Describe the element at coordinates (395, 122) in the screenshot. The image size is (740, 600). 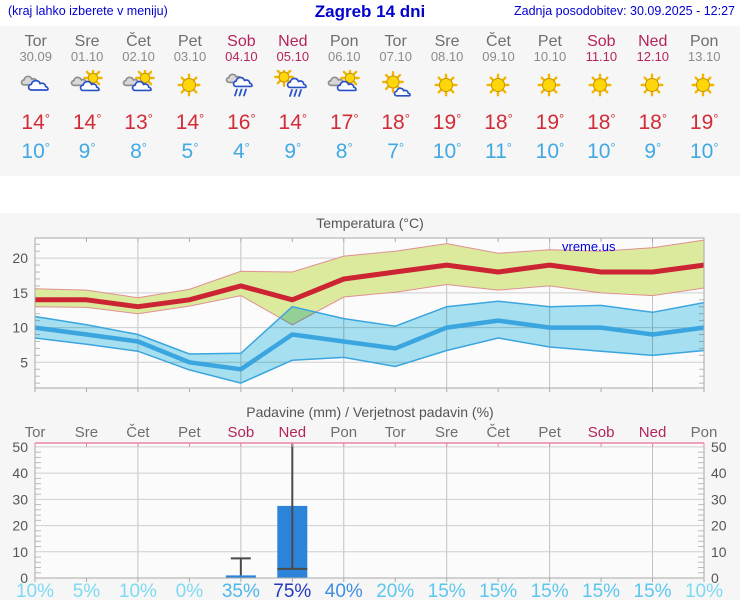
I see `max-temperature: 18°` at that location.